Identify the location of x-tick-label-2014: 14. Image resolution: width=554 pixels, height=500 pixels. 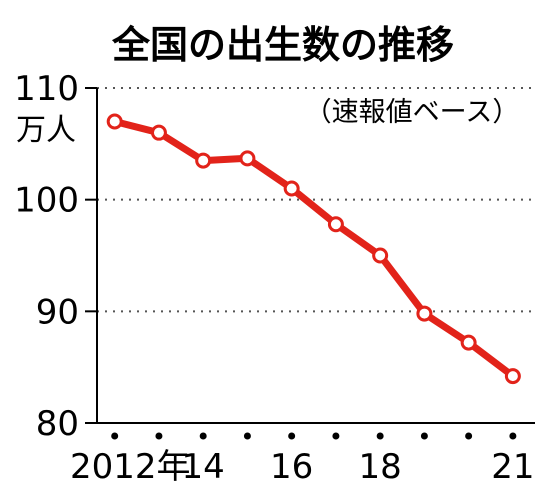
(203, 467).